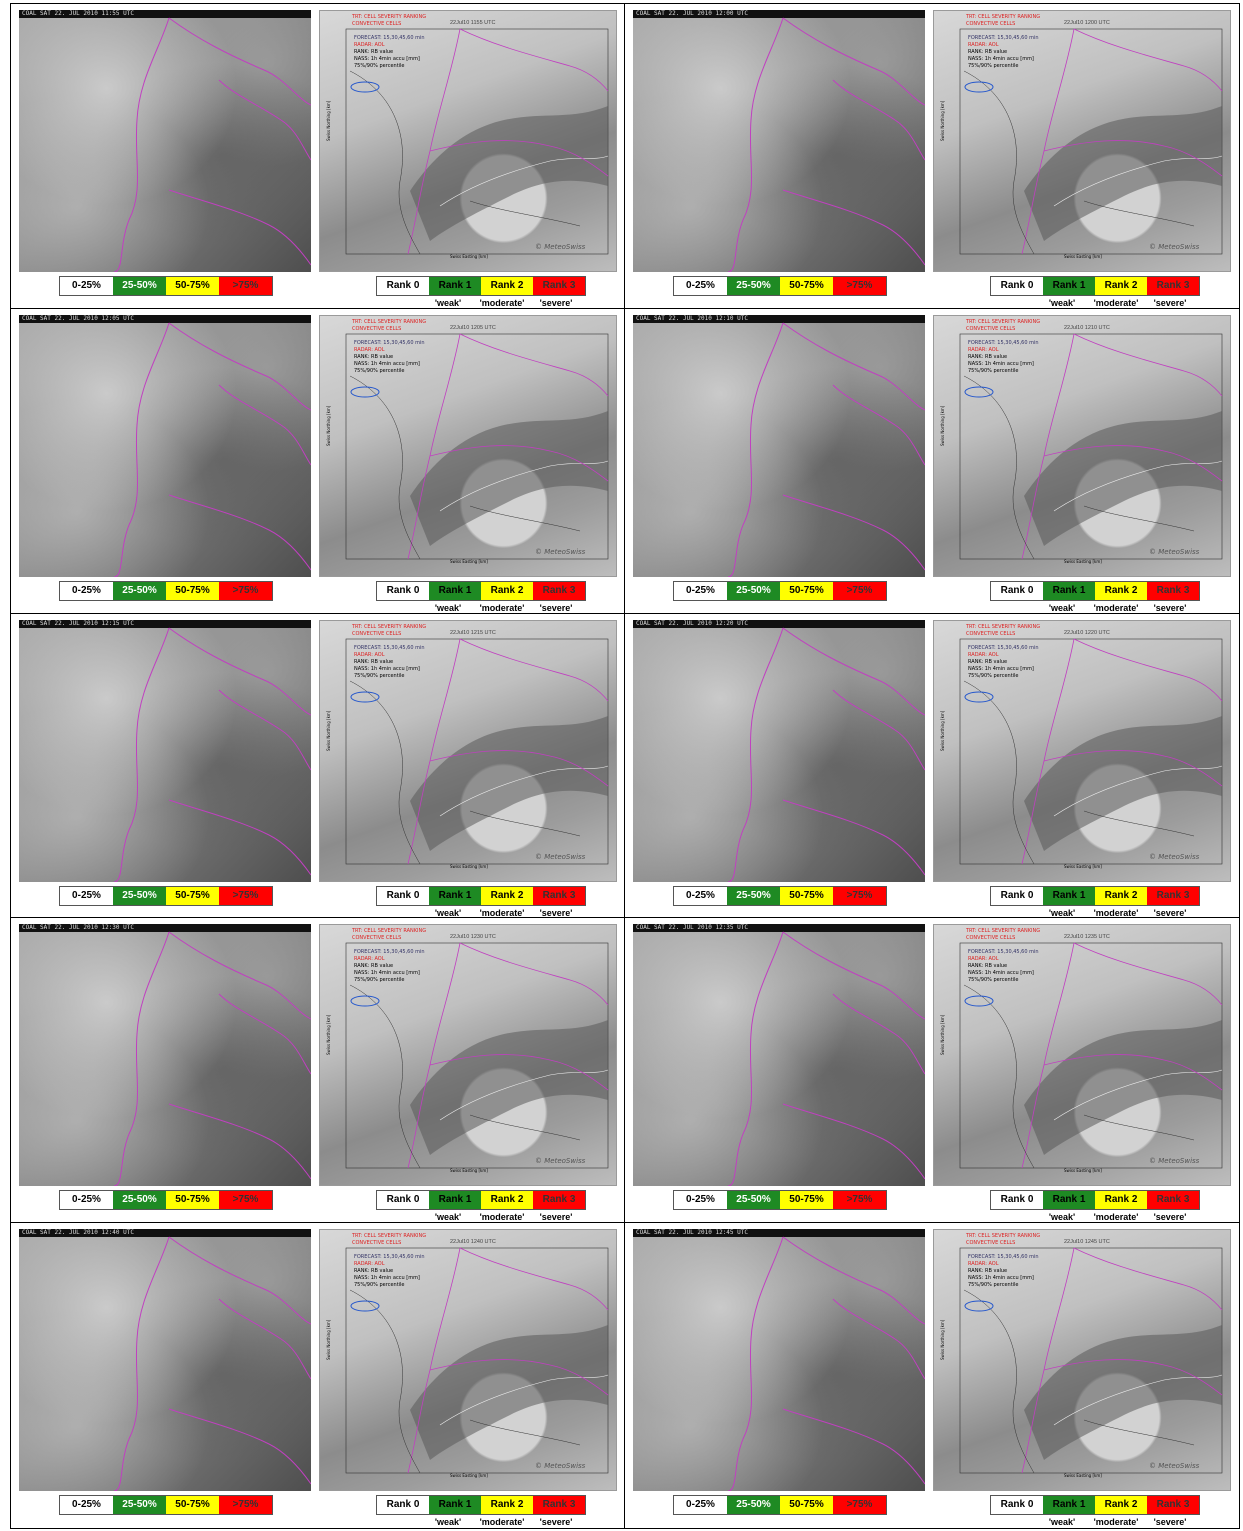 The width and height of the screenshot is (1243, 1531). Describe the element at coordinates (779, 445) in the screenshot. I see `satellite-image: COAL SAT 22. JUL 2010 12:10 UTC` at that location.